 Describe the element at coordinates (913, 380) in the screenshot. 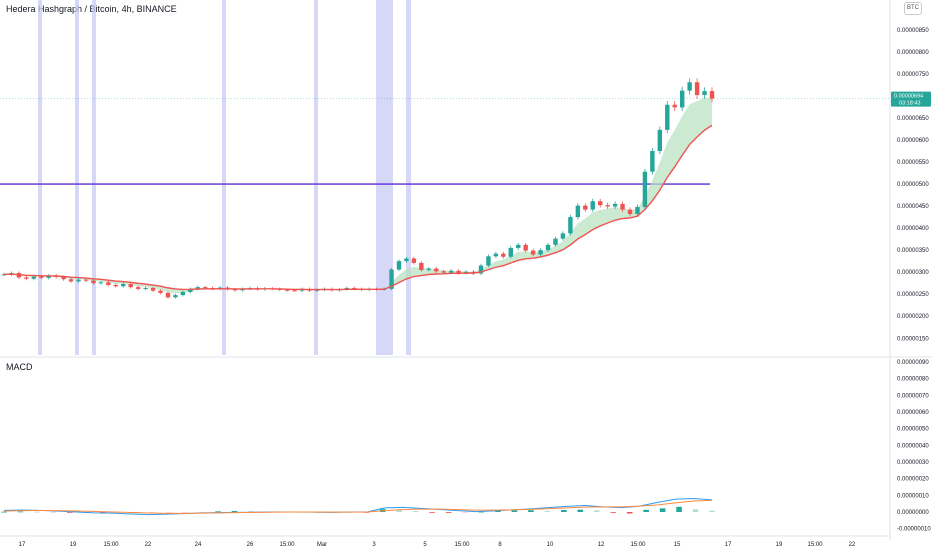

I see `macd-tick-label: 0.00000080` at that location.